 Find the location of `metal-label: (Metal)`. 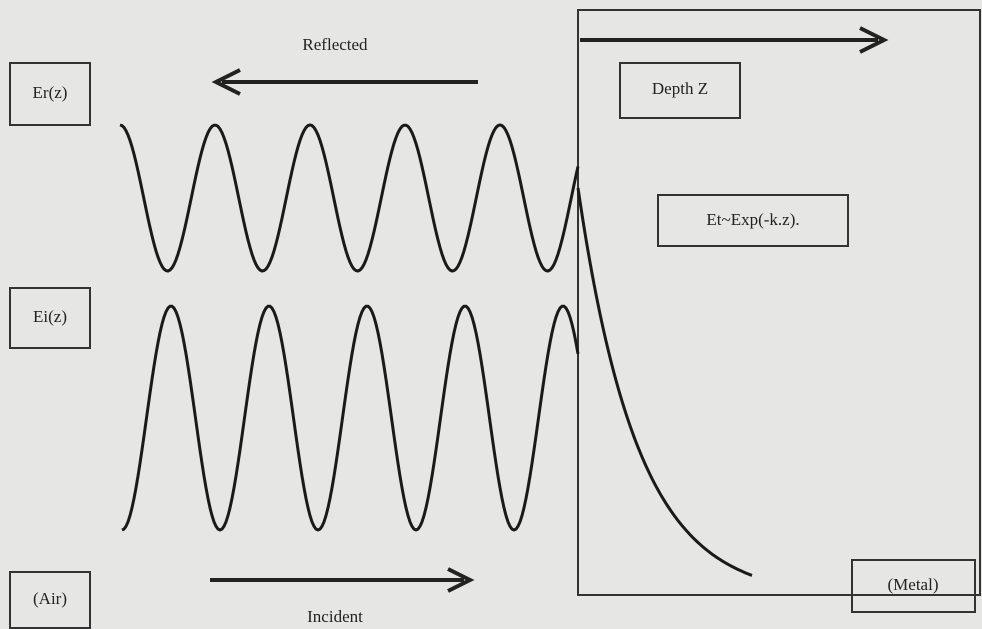

metal-label: (Metal) is located at coordinates (913, 584).